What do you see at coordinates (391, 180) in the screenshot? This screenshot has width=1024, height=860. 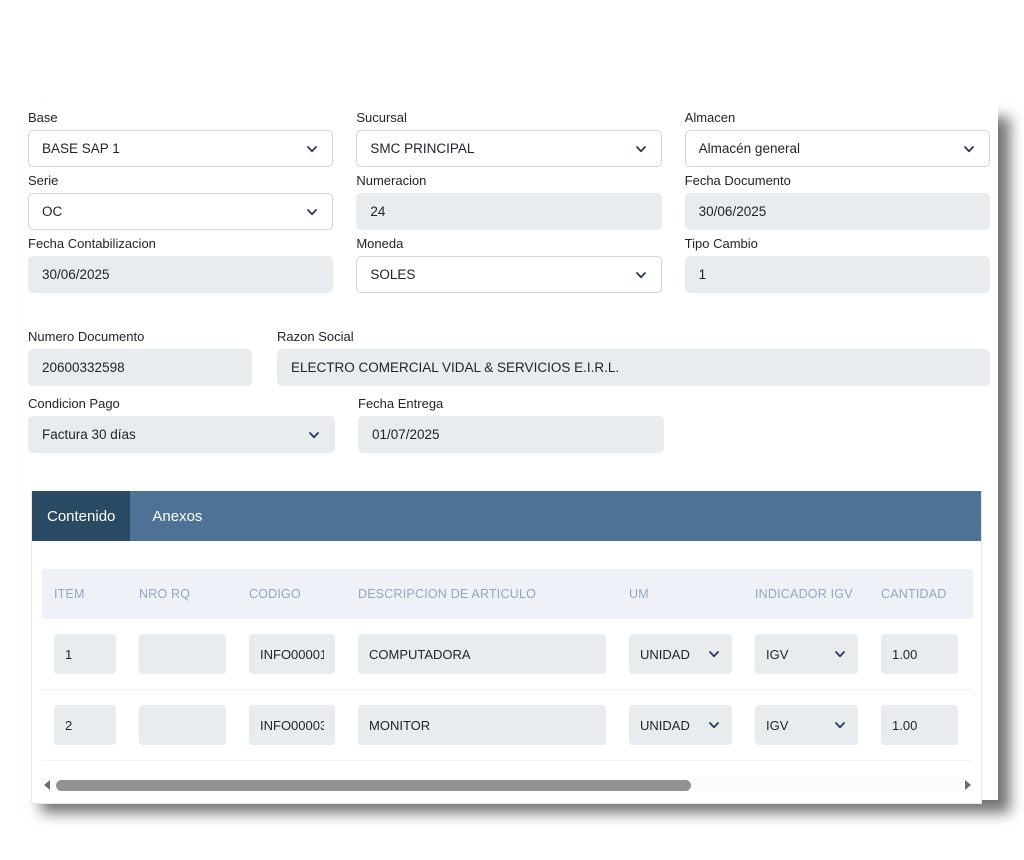 I see `numeracion-label: Numeracion` at bounding box center [391, 180].